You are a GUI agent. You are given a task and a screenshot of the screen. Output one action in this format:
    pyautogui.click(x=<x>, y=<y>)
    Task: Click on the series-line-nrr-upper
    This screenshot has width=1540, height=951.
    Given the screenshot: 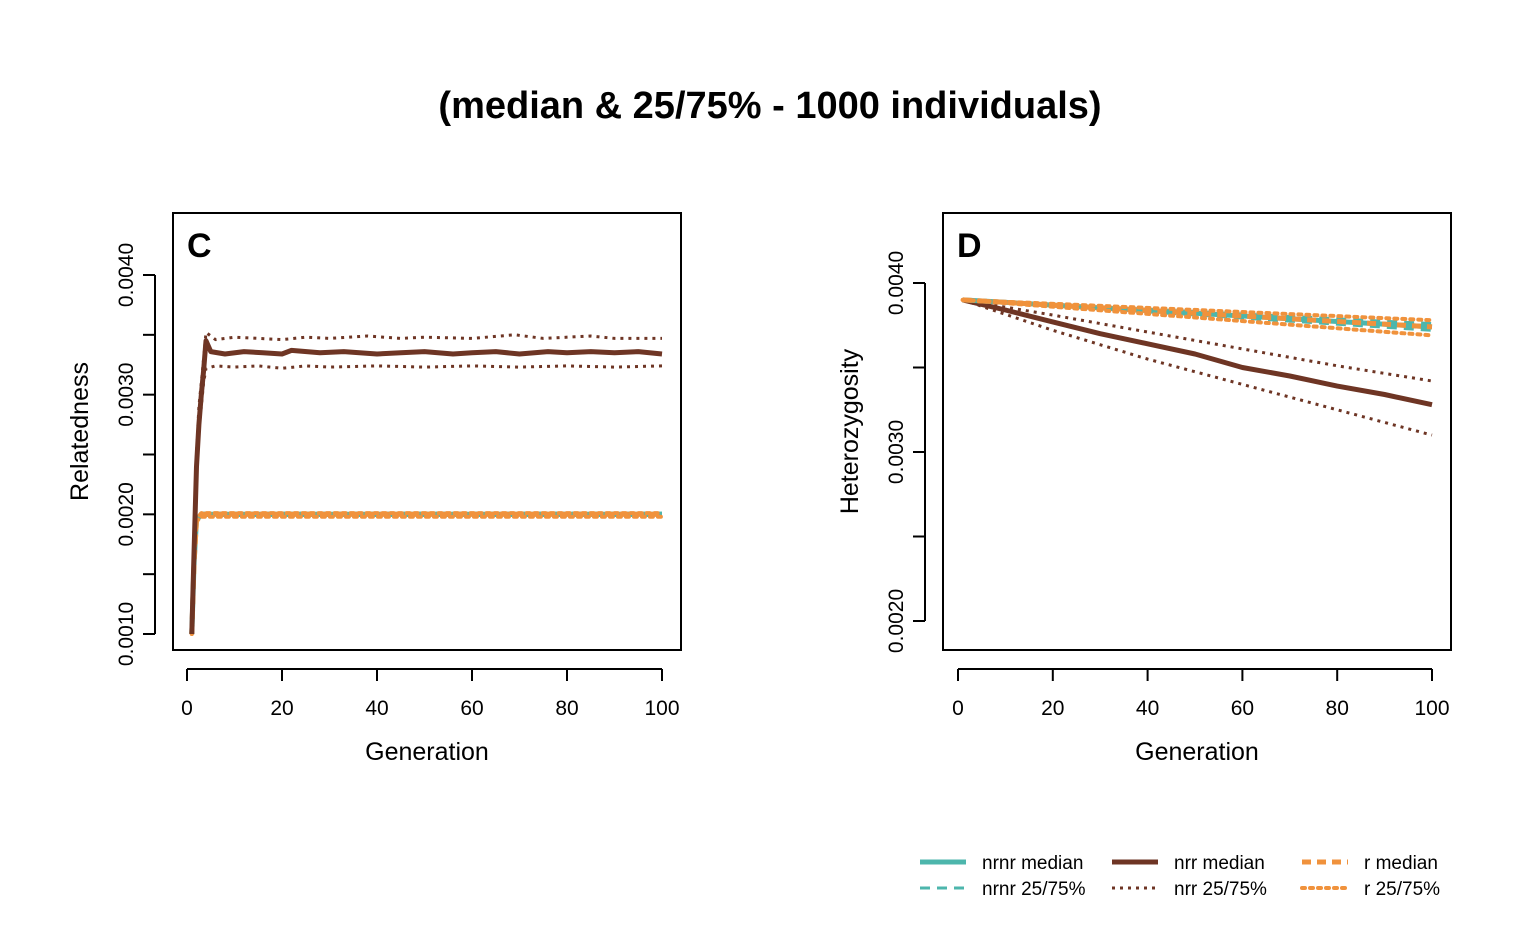 What is the action you would take?
    pyautogui.click(x=426, y=482)
    